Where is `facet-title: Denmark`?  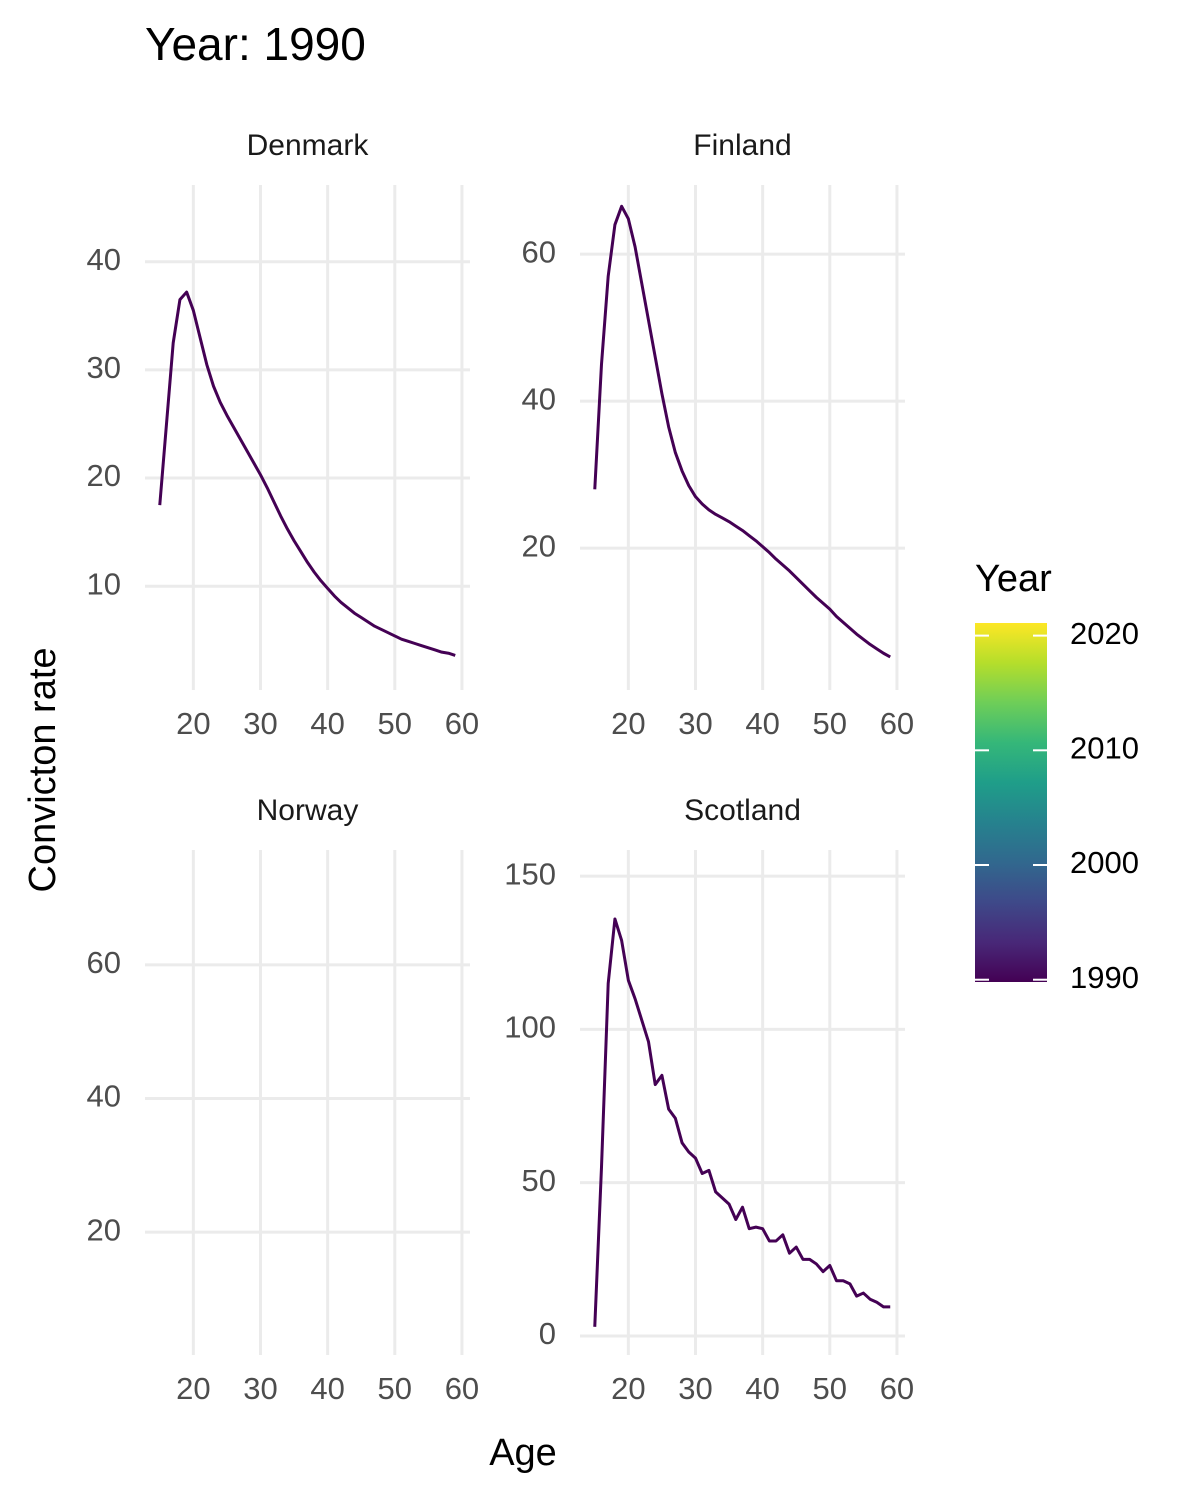
facet-title: Denmark is located at coordinates (308, 145).